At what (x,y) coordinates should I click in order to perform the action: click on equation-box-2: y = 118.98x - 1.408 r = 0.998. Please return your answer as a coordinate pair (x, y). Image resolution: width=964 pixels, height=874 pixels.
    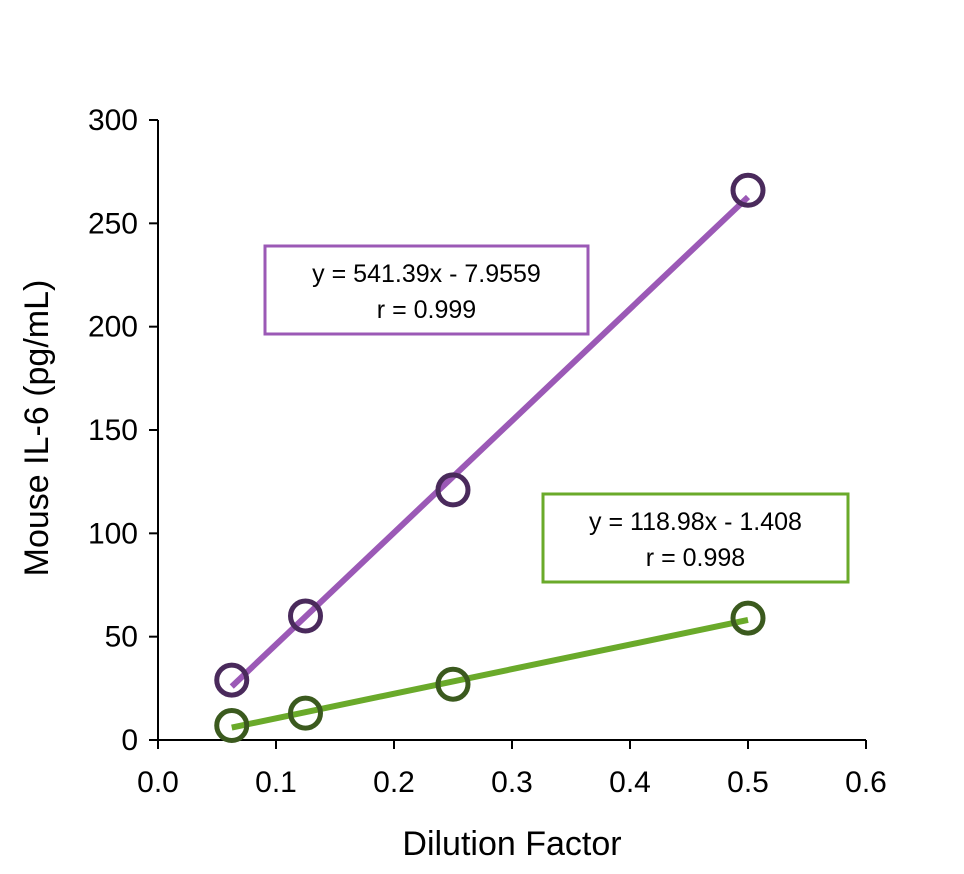
    Looking at the image, I should click on (695, 538).